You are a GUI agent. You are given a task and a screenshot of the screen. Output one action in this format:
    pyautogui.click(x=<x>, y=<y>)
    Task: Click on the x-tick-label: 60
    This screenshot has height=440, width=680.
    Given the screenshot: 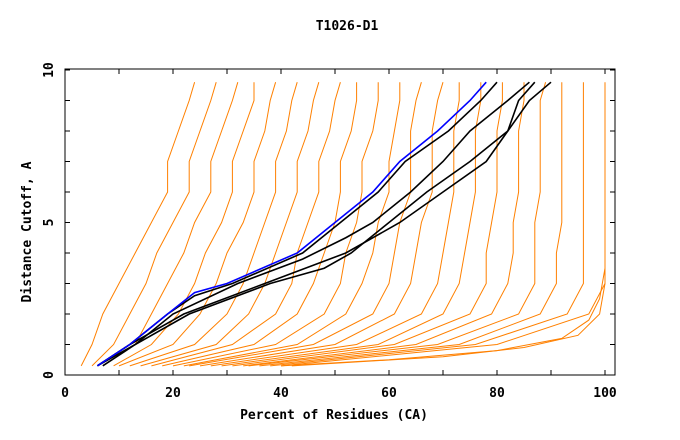 What is the action you would take?
    pyautogui.click(x=389, y=393)
    